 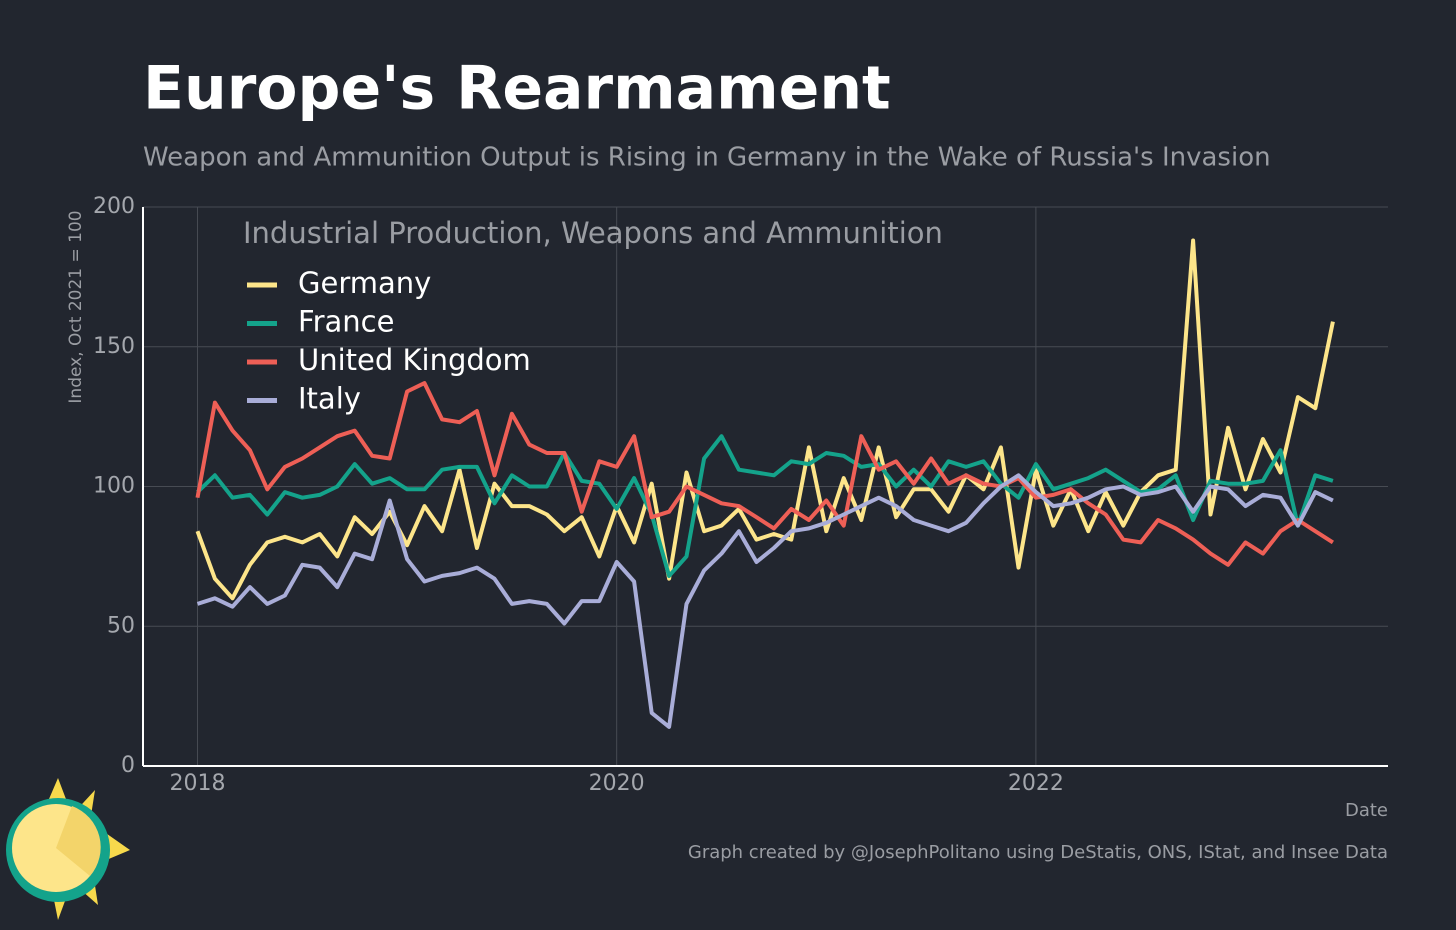 I want to click on y-tick-label: 200, so click(x=114, y=206).